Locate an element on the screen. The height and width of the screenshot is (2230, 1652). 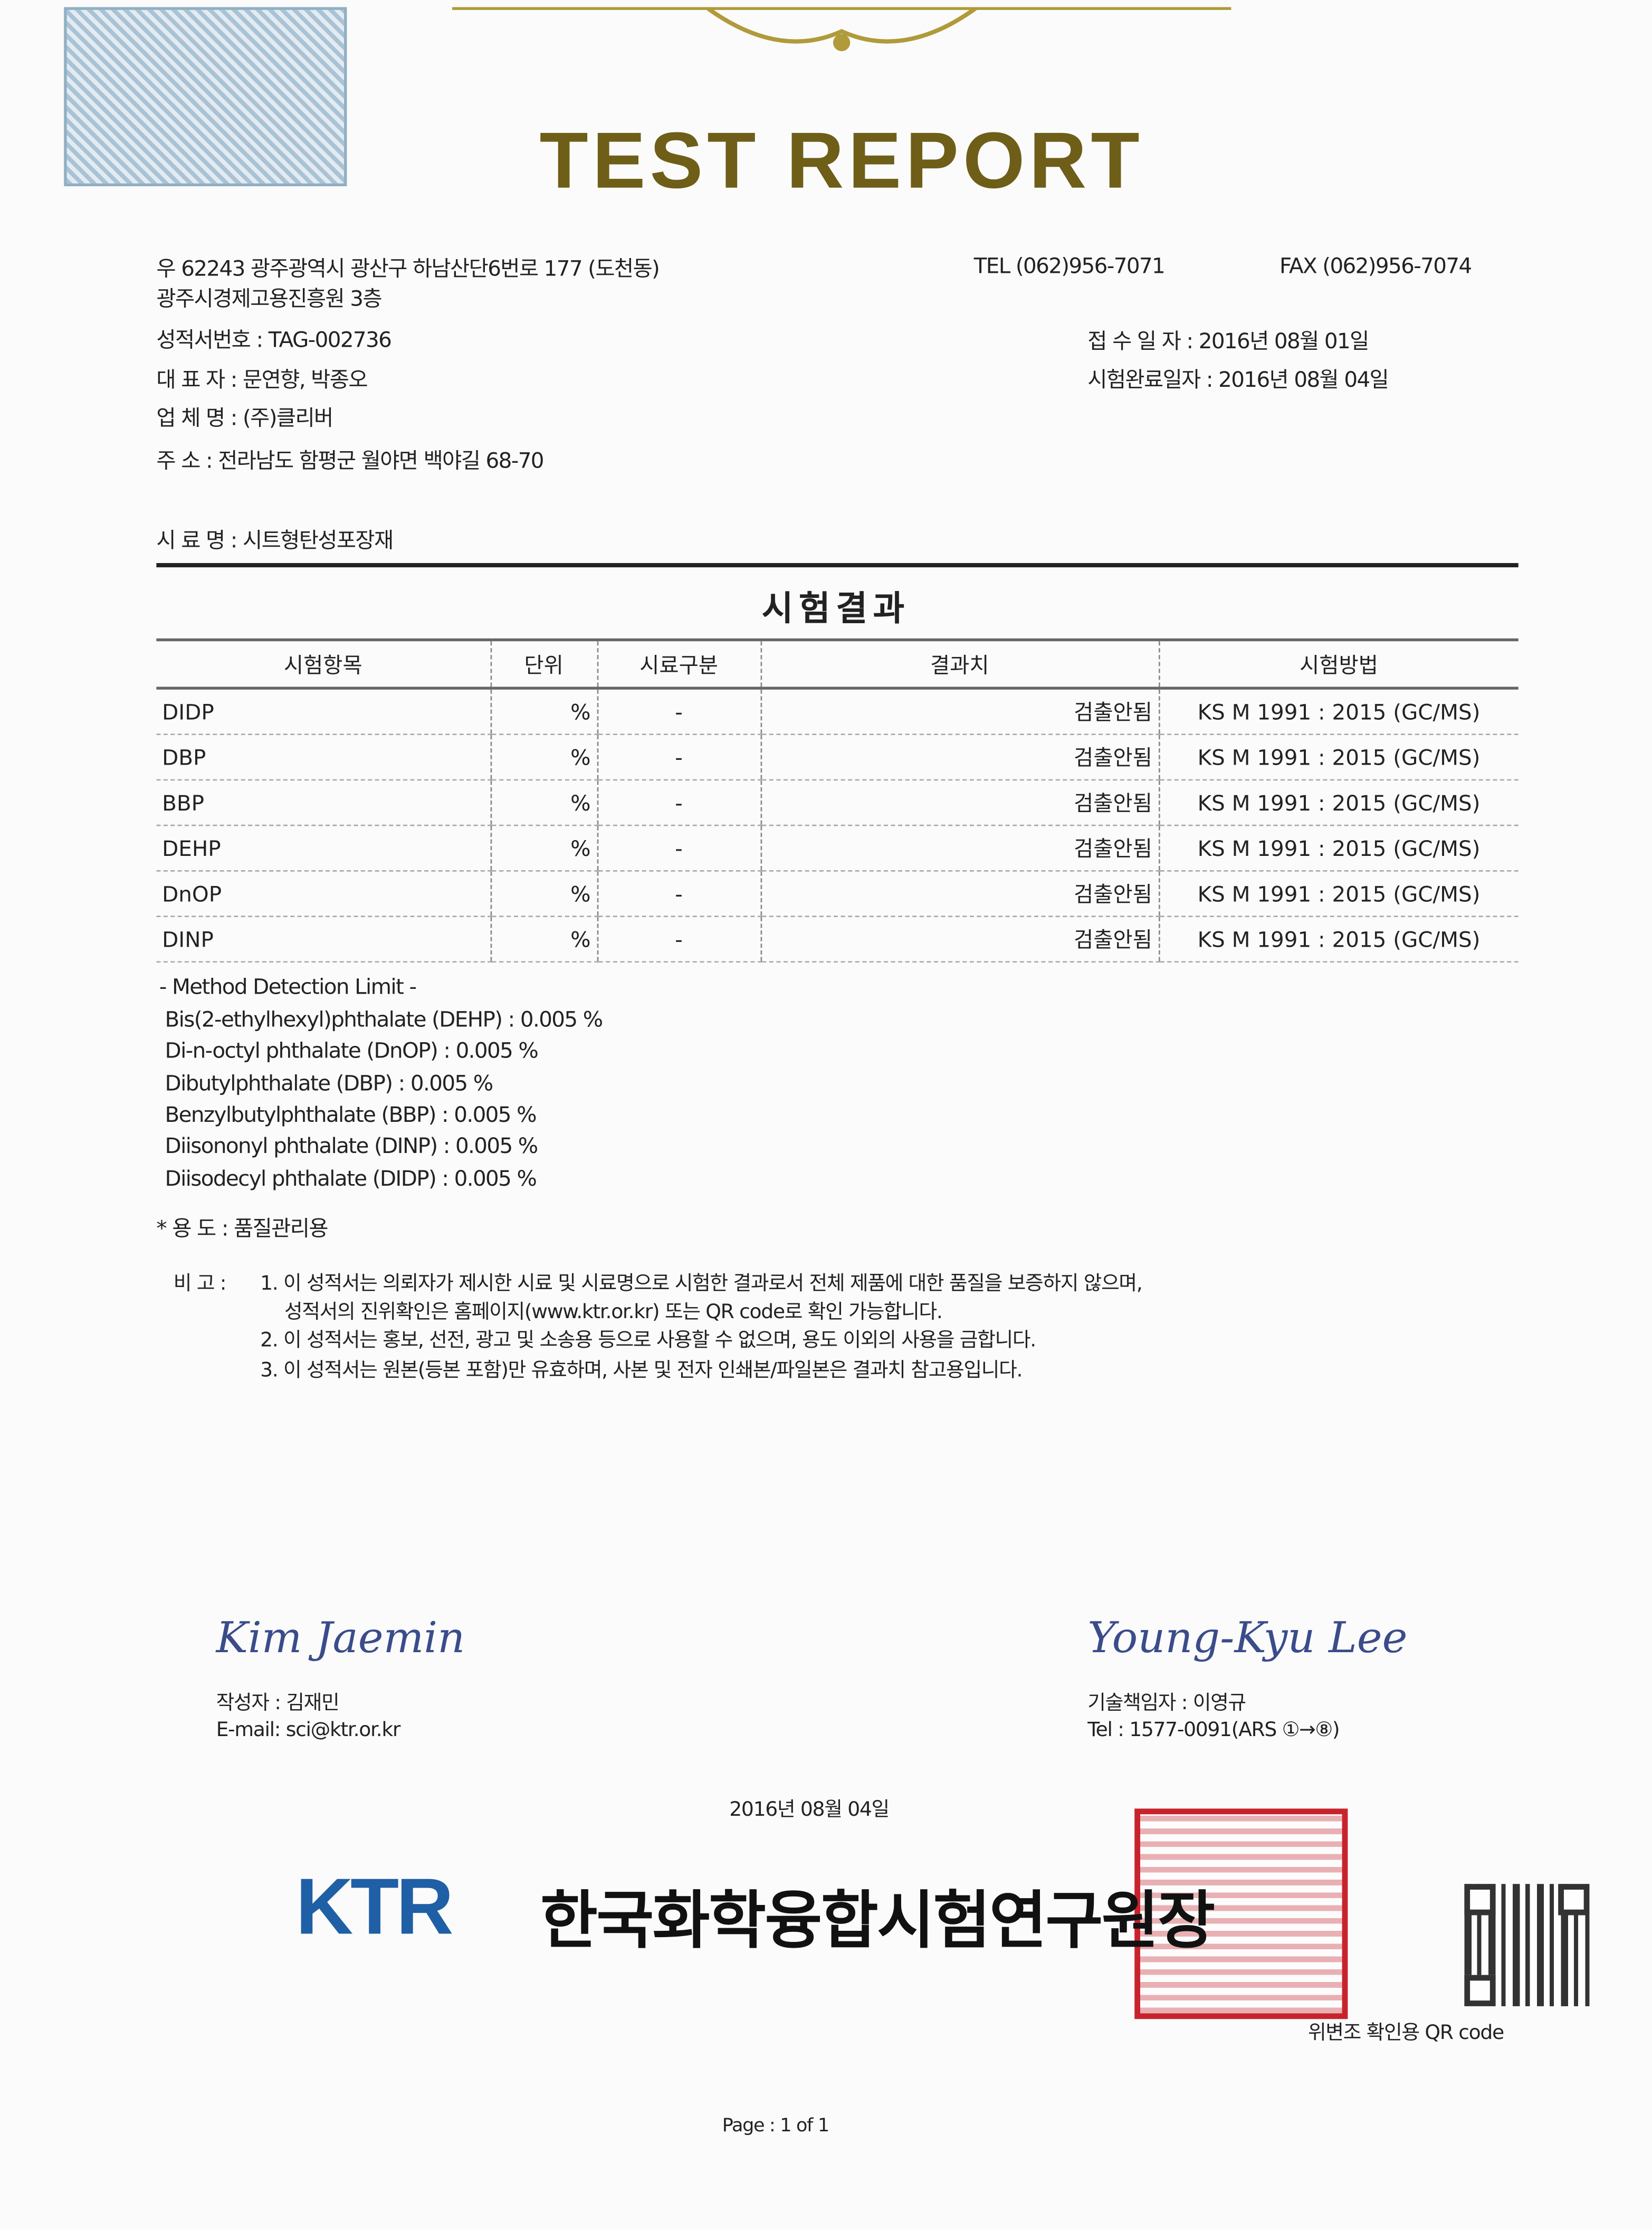
certification-stamp-image is located at coordinates (205, 96).